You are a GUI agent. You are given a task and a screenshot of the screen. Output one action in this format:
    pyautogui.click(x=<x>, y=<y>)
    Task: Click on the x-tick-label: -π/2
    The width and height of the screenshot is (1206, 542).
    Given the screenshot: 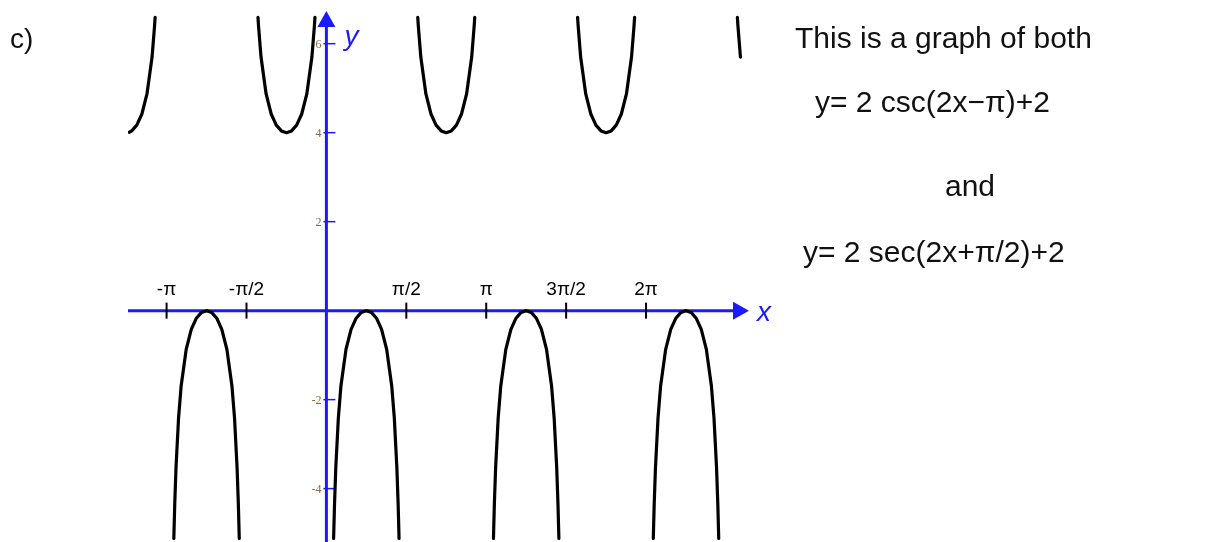 What is the action you would take?
    pyautogui.click(x=246, y=288)
    